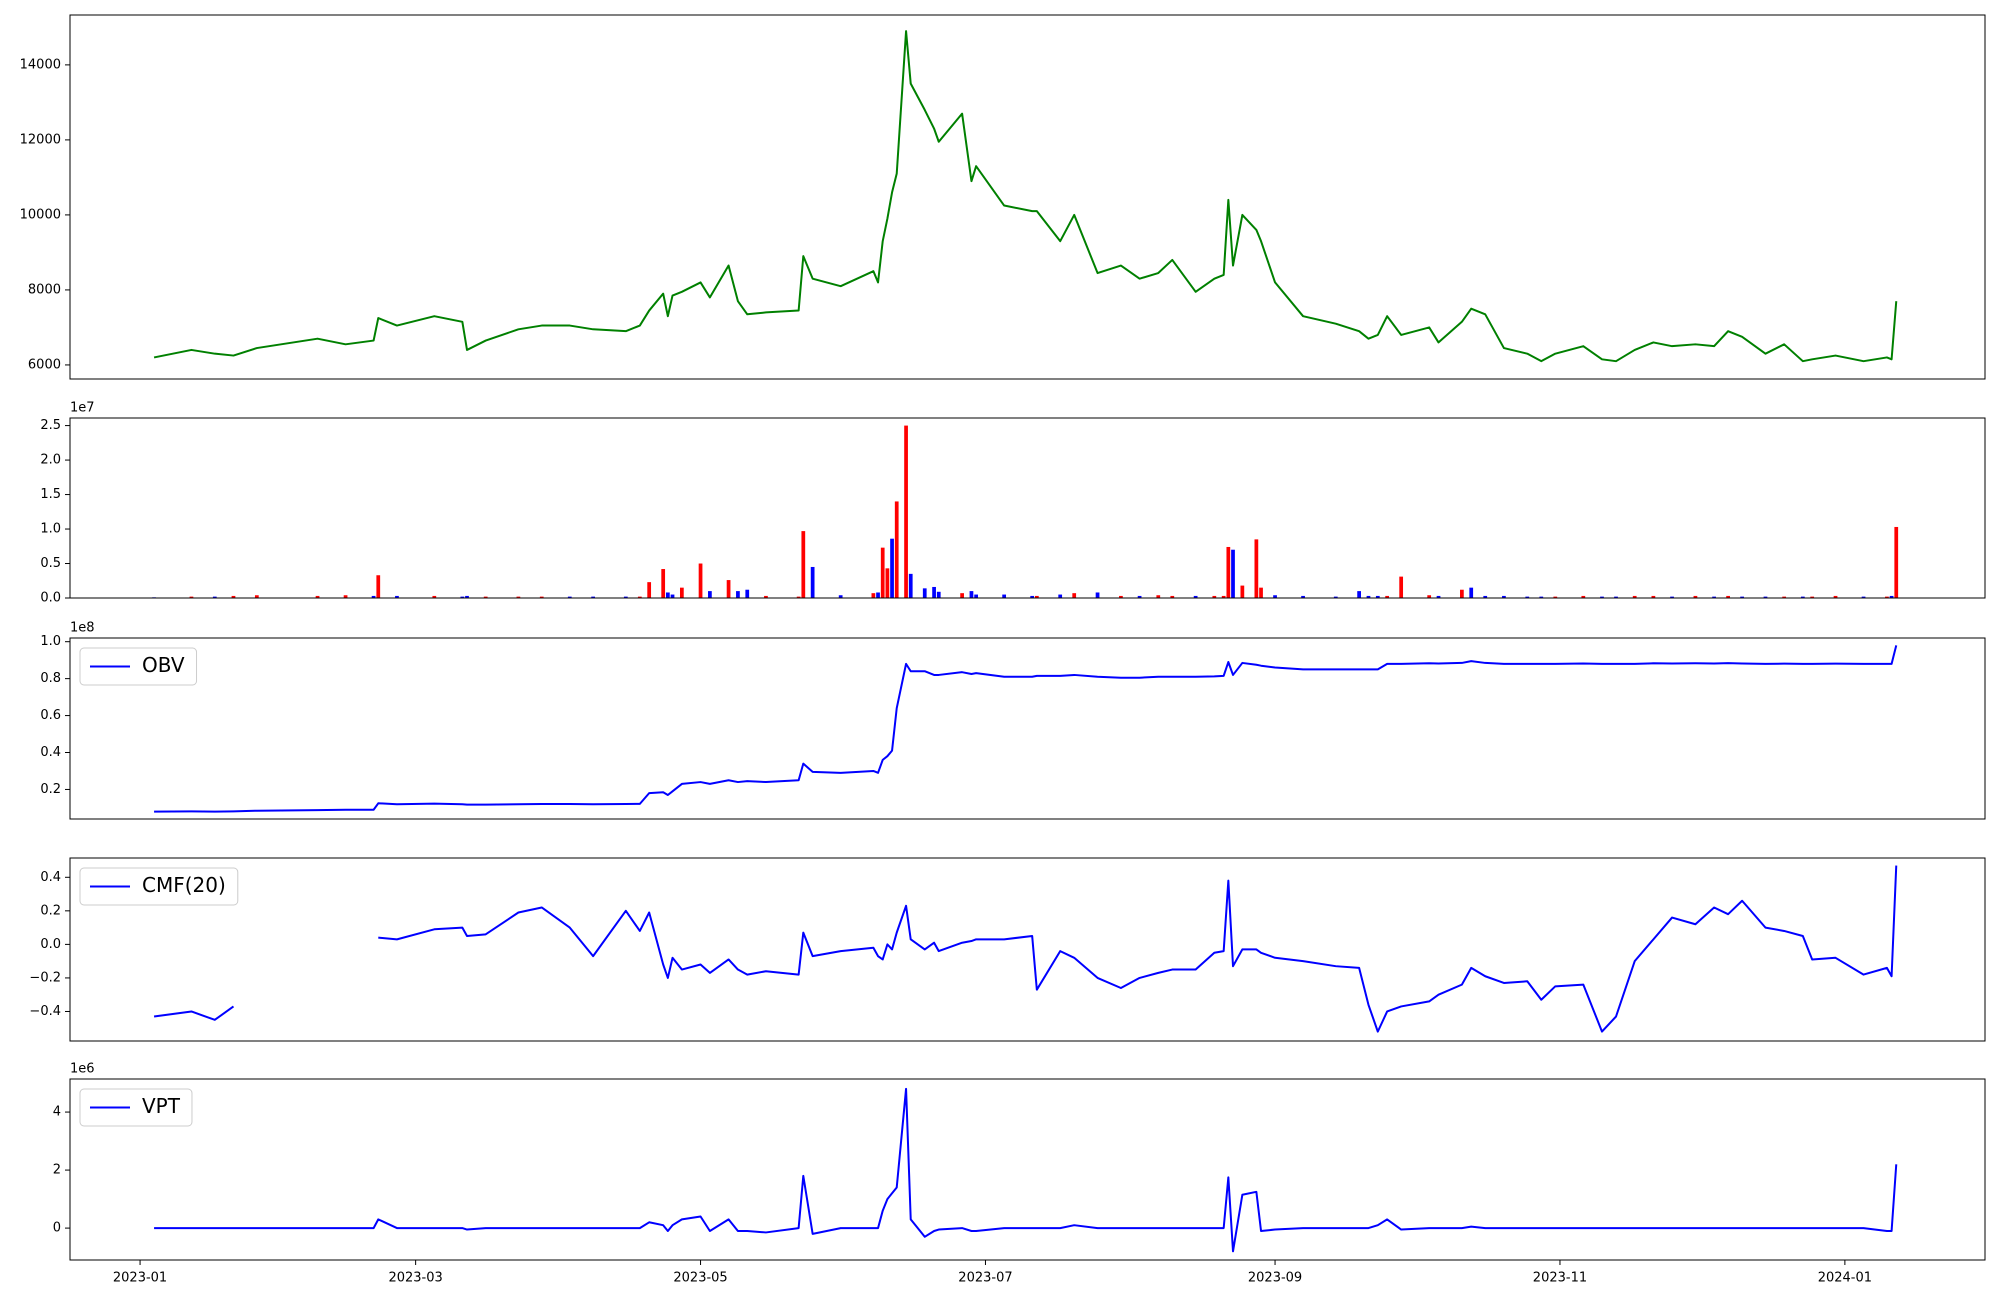  What do you see at coordinates (1275, 1278) in the screenshot?
I see `x-tick-label: 2023-09` at bounding box center [1275, 1278].